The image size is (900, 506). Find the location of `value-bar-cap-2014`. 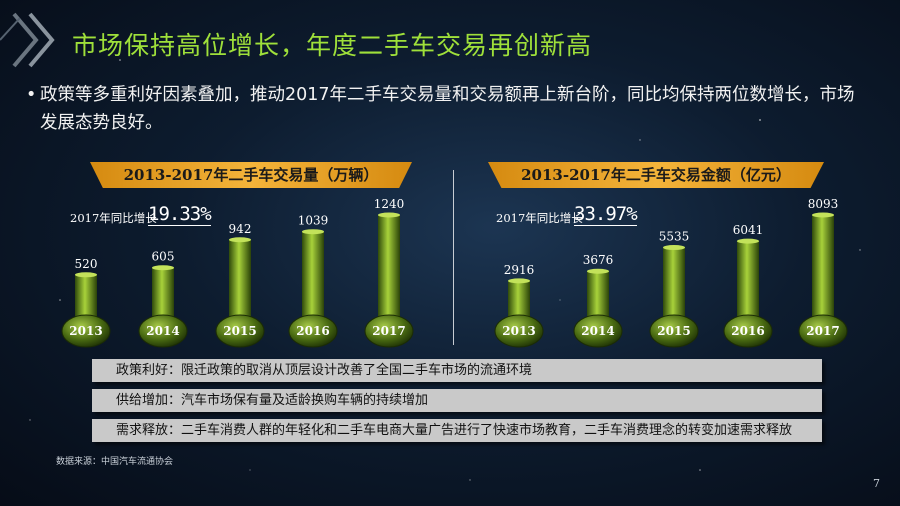

value-bar-cap-2014 is located at coordinates (598, 271).